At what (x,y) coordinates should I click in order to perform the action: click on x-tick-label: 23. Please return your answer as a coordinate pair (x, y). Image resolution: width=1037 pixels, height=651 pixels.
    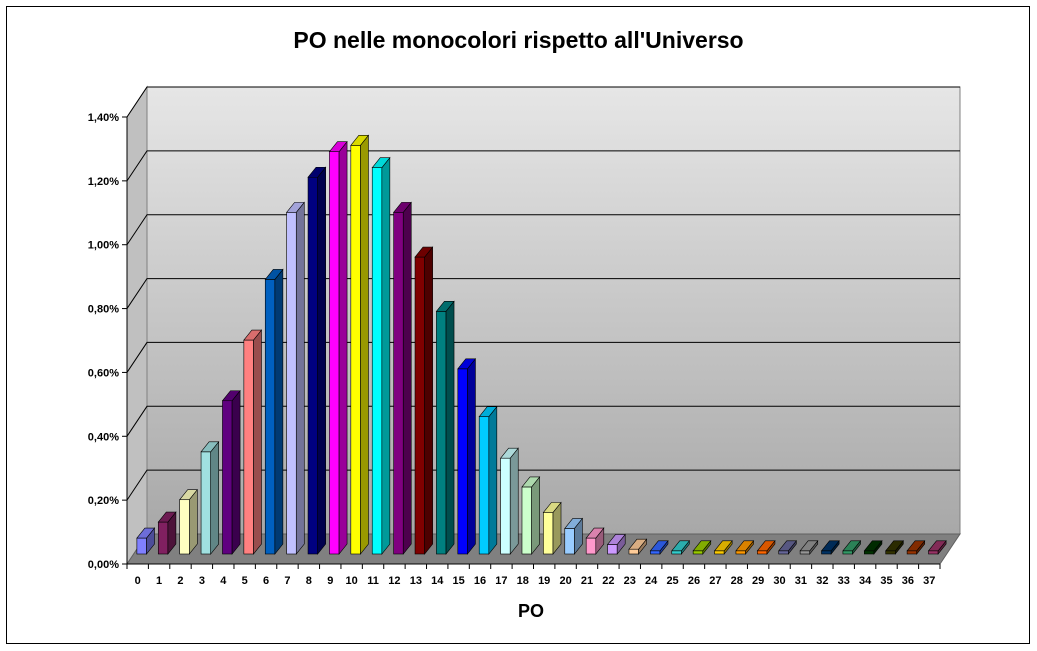
    Looking at the image, I should click on (630, 581).